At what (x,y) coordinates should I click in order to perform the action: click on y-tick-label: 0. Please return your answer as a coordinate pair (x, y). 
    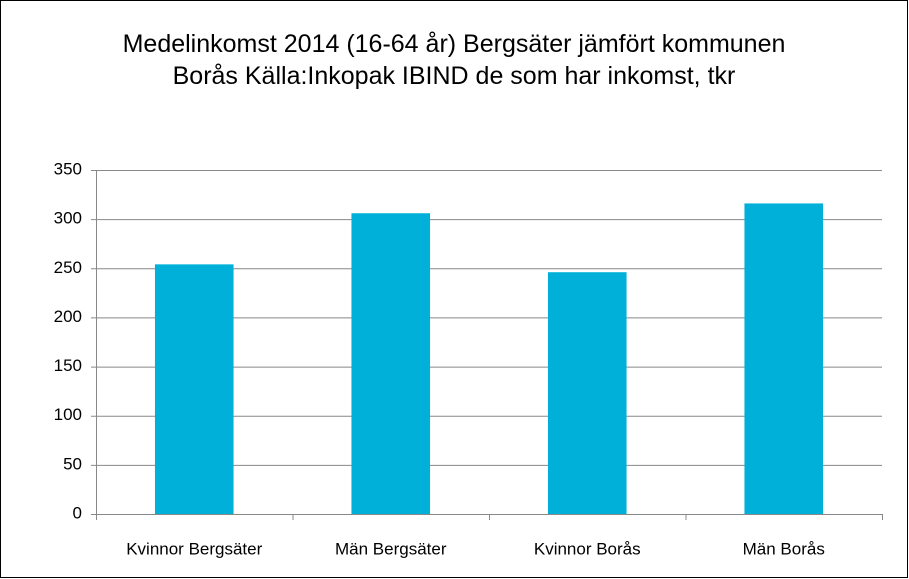
    Looking at the image, I should click on (77, 512).